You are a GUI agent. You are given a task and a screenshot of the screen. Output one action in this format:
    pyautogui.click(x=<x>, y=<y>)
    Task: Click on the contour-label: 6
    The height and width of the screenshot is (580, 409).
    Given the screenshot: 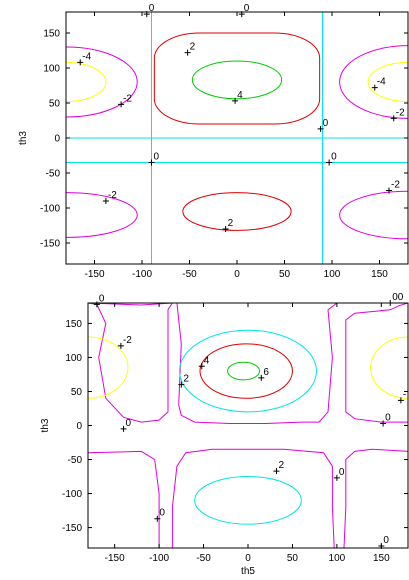 What is the action you would take?
    pyautogui.click(x=266, y=372)
    